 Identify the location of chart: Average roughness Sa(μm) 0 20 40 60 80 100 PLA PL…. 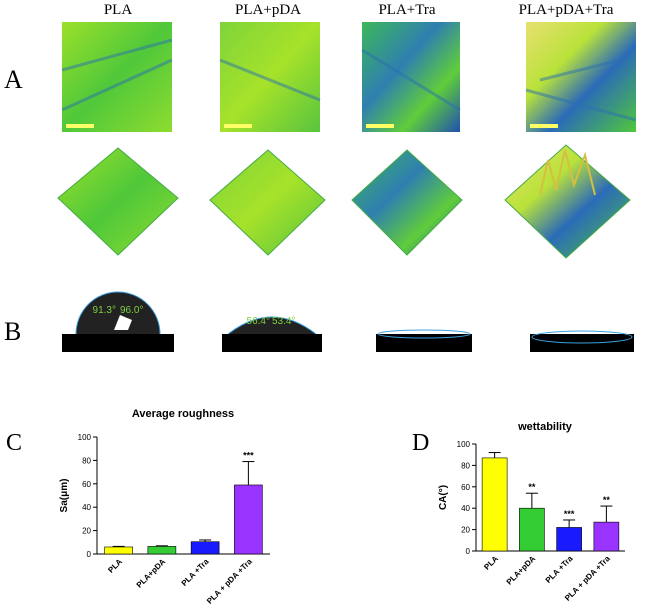
(164, 507).